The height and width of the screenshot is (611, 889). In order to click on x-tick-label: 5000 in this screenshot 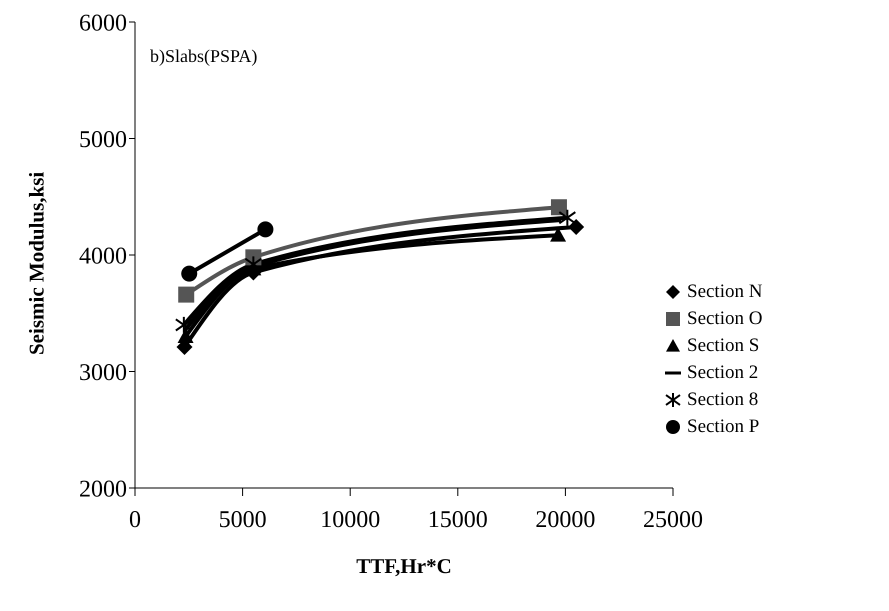, I will do `click(242, 520)`.